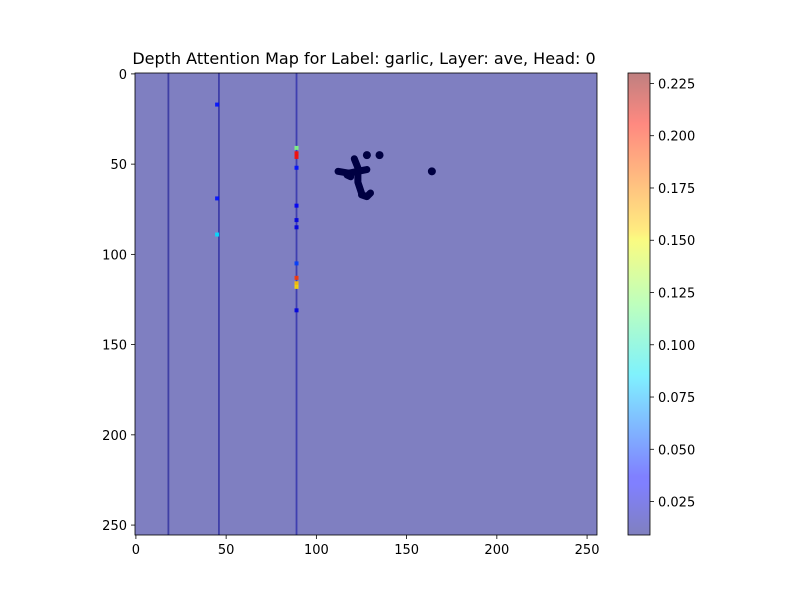 The height and width of the screenshot is (604, 800). Describe the element at coordinates (676, 503) in the screenshot. I see `colorbar-tick-label: 0.025` at that location.